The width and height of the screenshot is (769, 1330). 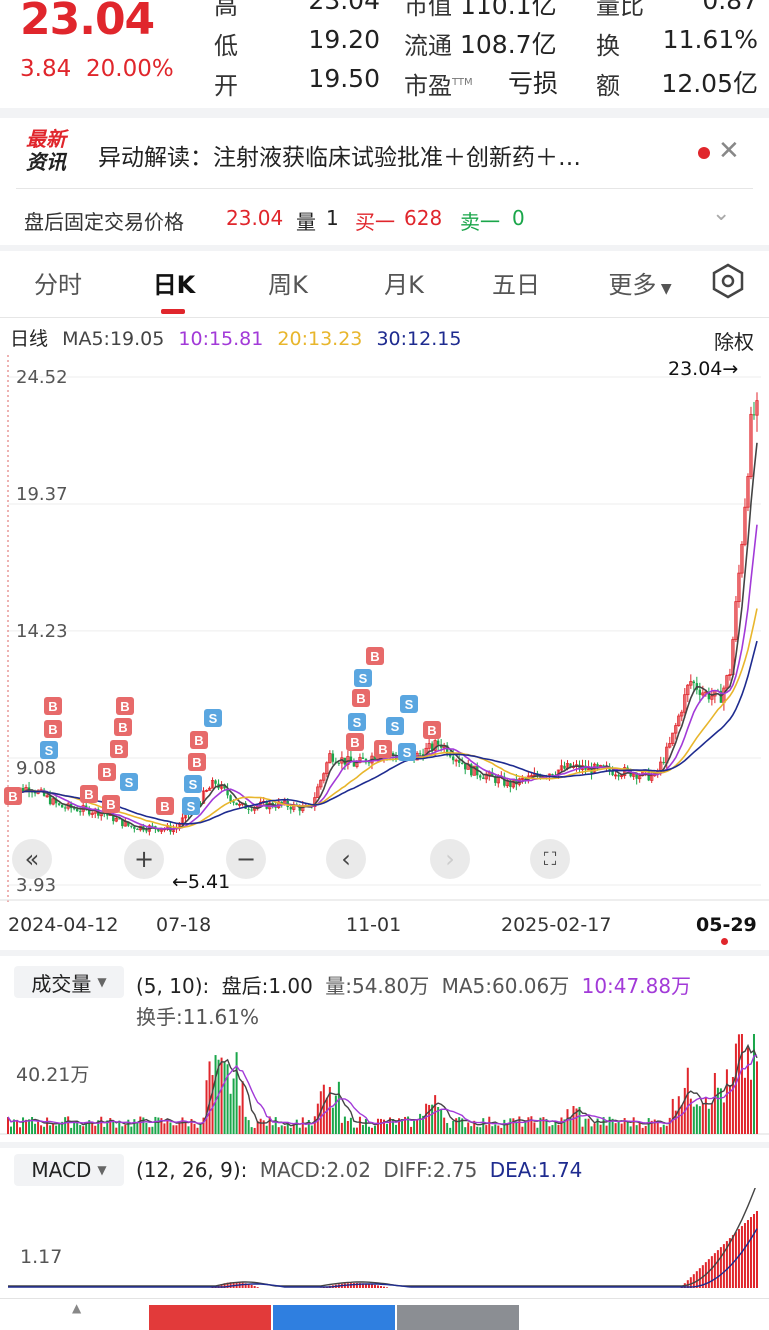 I want to click on volume-vol: 量:54.80万, so click(x=377, y=986).